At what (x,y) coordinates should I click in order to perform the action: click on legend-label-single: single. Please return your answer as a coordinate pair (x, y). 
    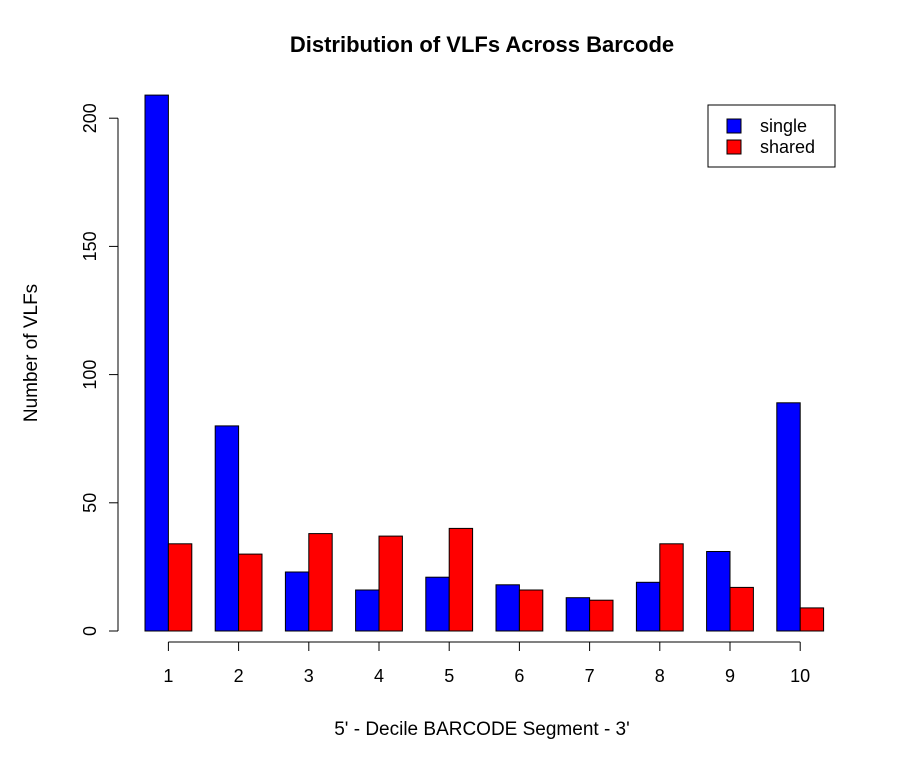
    Looking at the image, I should click on (783, 126).